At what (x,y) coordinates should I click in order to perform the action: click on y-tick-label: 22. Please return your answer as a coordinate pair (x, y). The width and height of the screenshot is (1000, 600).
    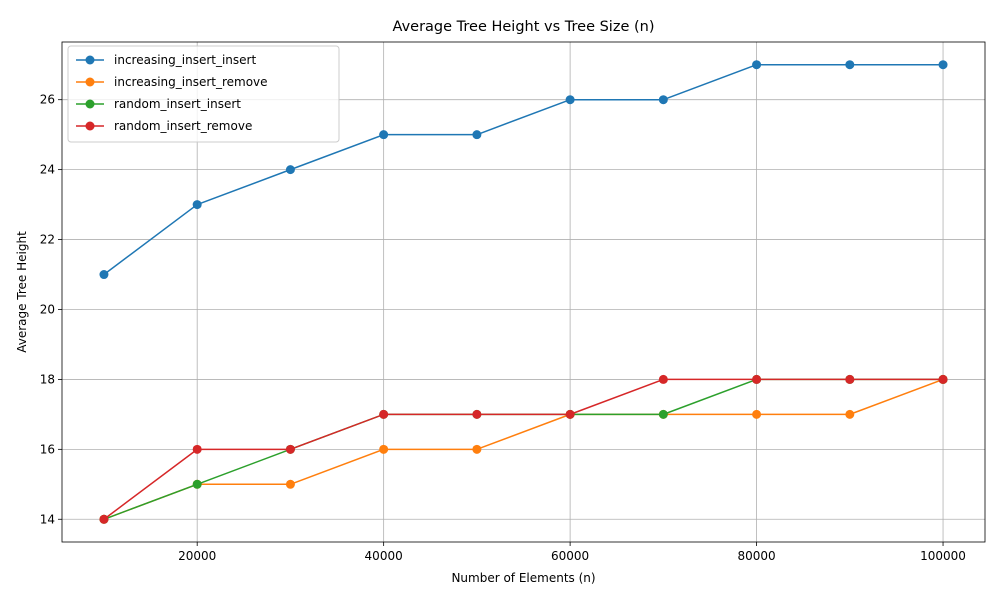
    Looking at the image, I should click on (47, 240).